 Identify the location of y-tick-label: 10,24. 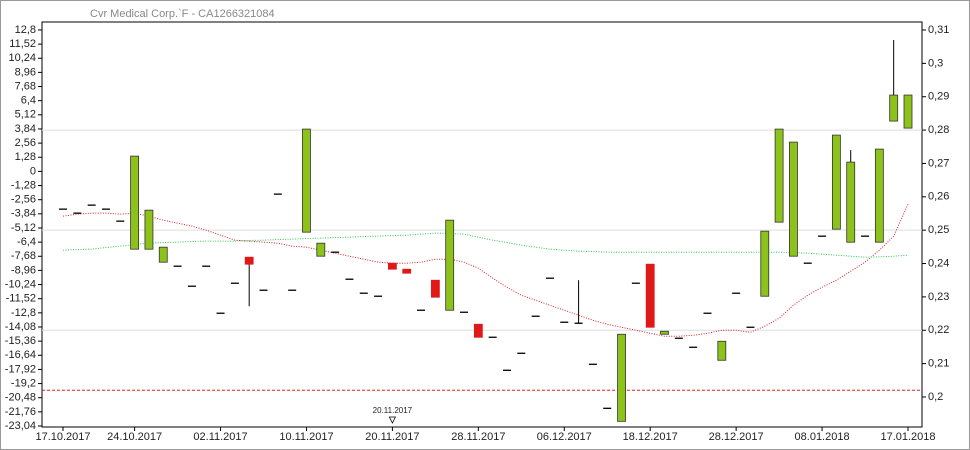
(22, 58).